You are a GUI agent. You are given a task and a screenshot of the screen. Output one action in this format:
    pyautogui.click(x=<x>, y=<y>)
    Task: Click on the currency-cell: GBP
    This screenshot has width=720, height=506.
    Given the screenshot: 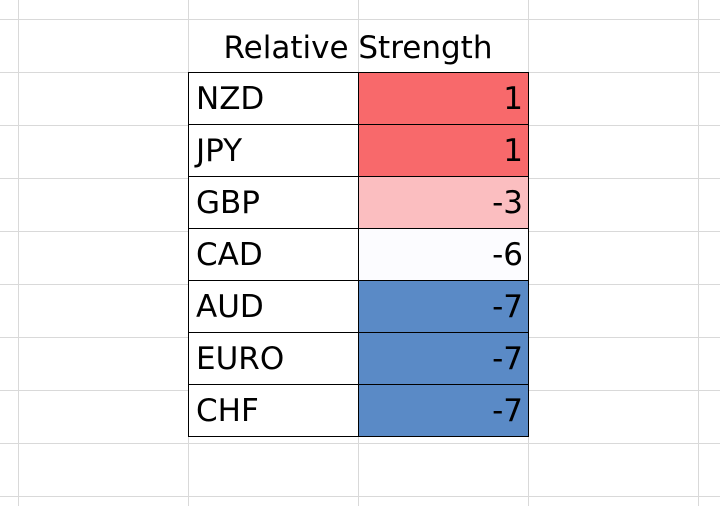 What is the action you would take?
    pyautogui.click(x=273, y=202)
    